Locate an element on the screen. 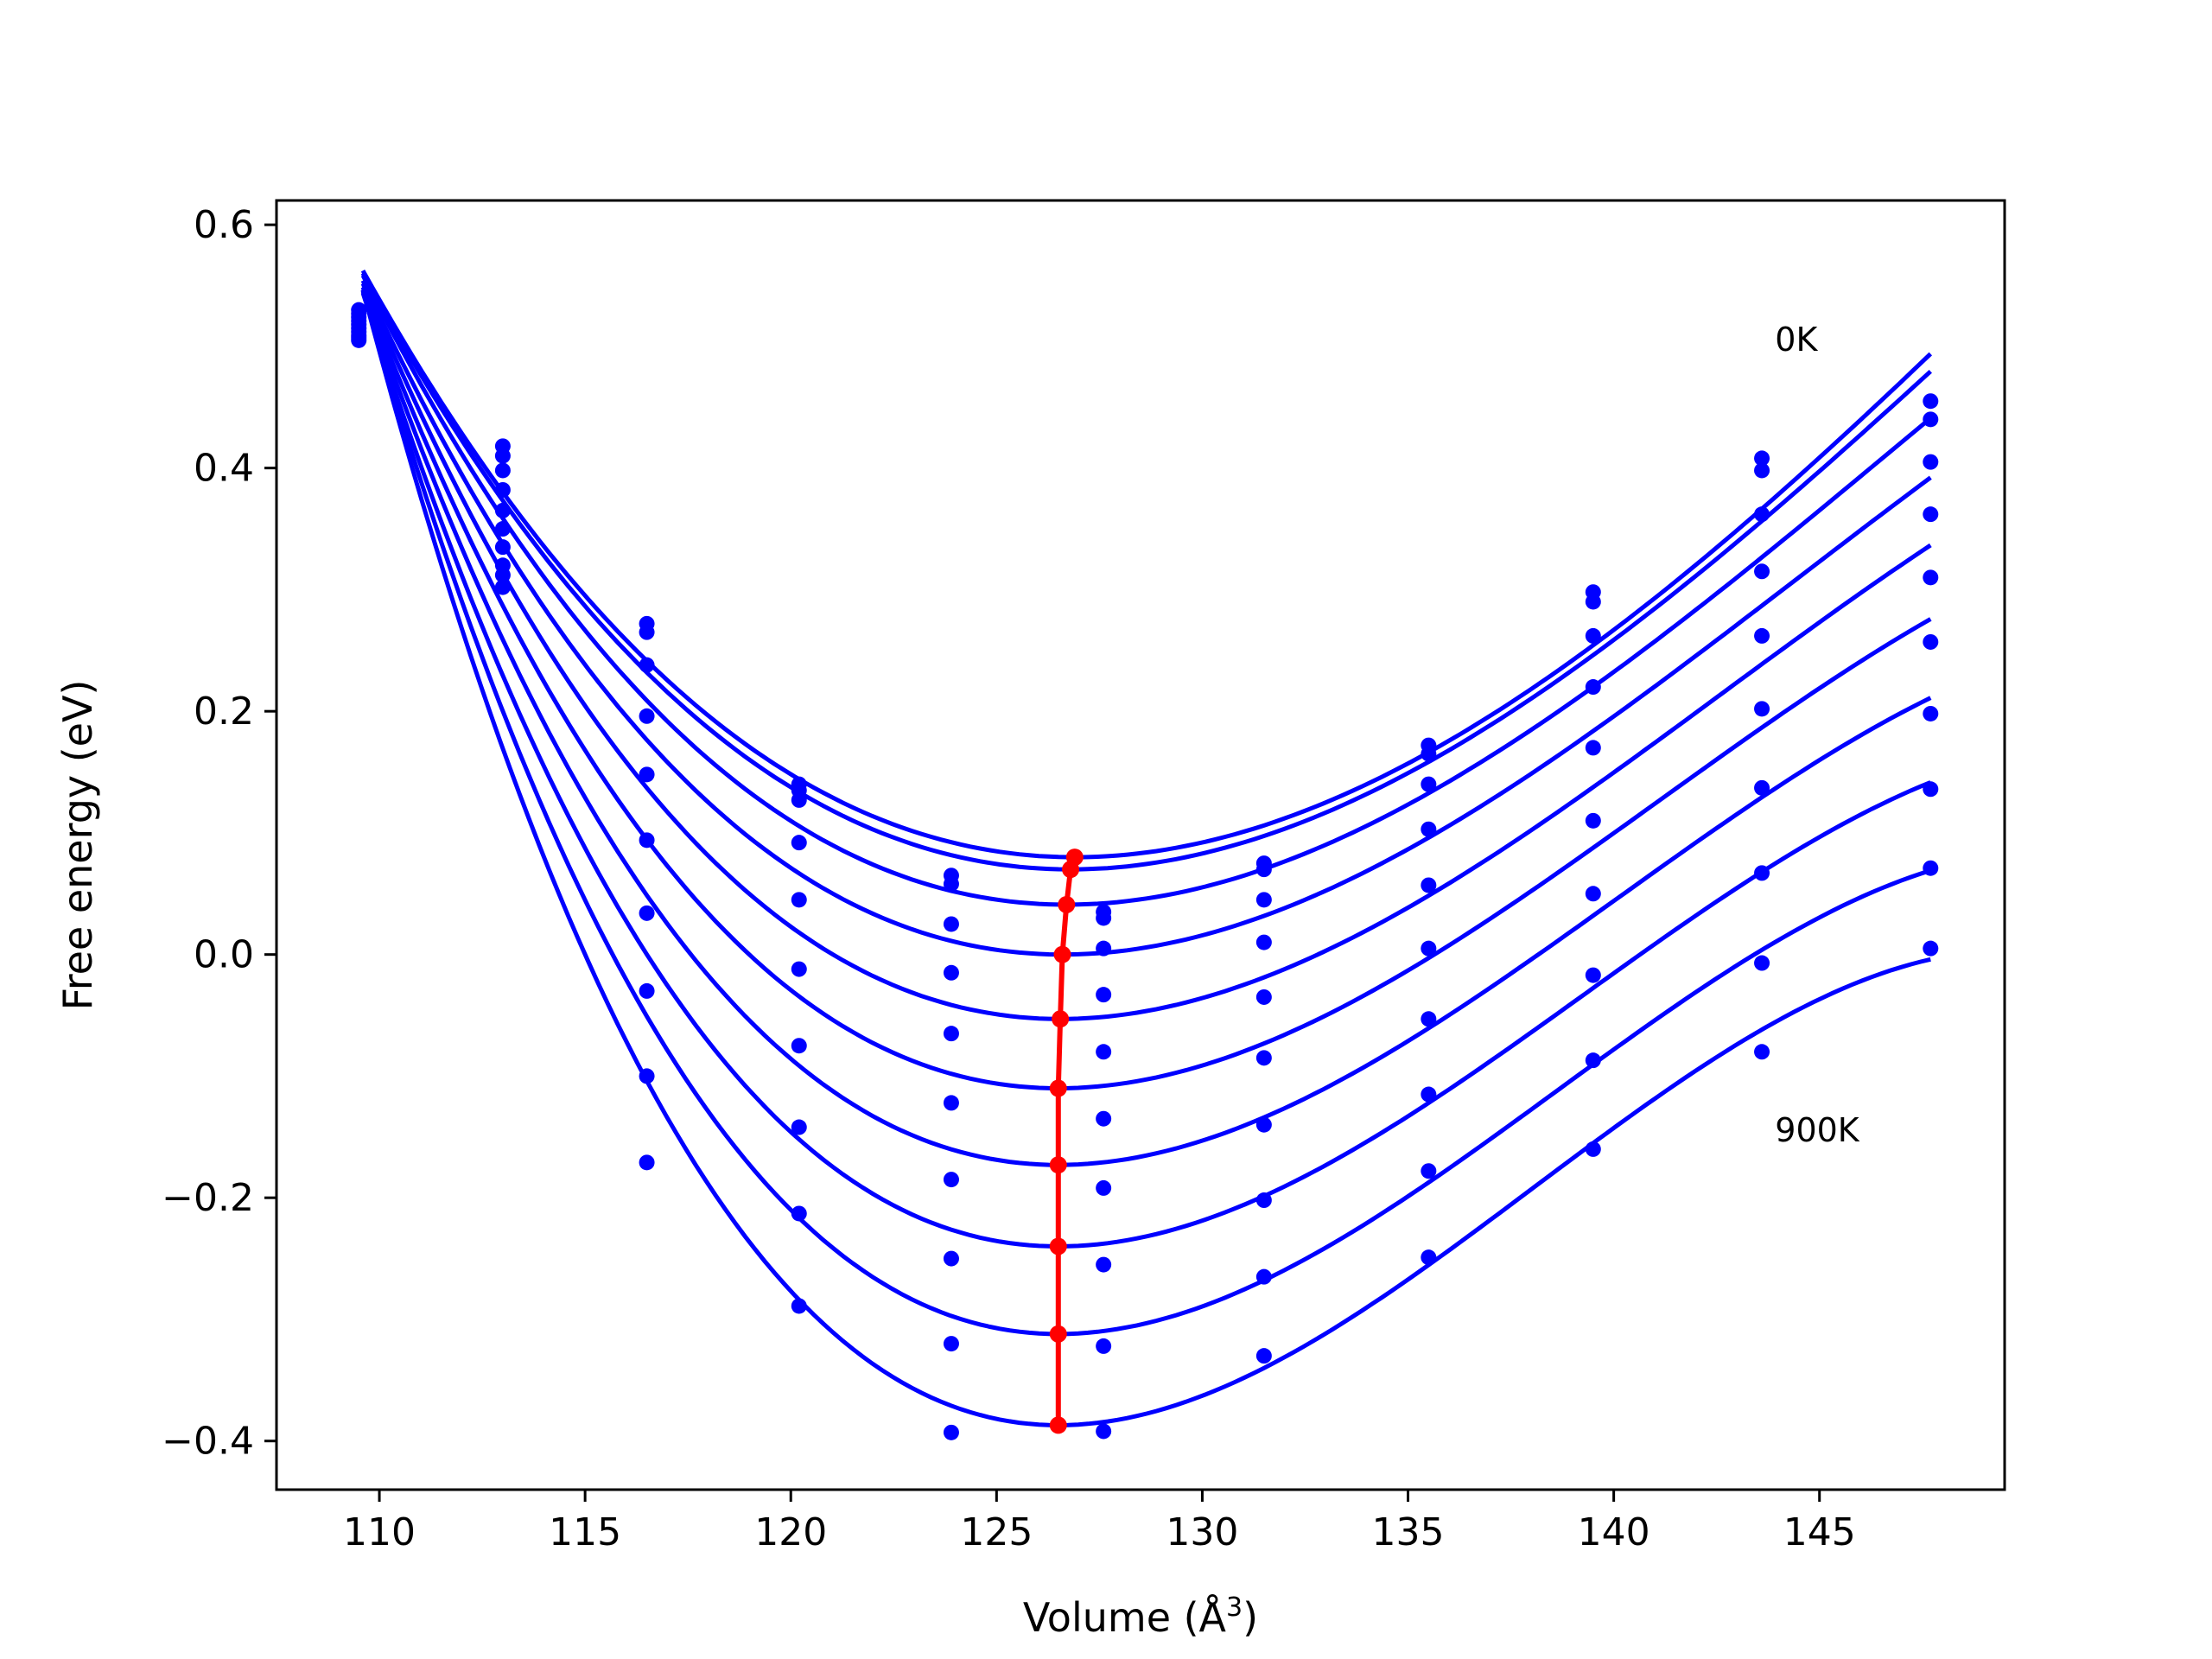  minimum-path is located at coordinates (1066, 1141).